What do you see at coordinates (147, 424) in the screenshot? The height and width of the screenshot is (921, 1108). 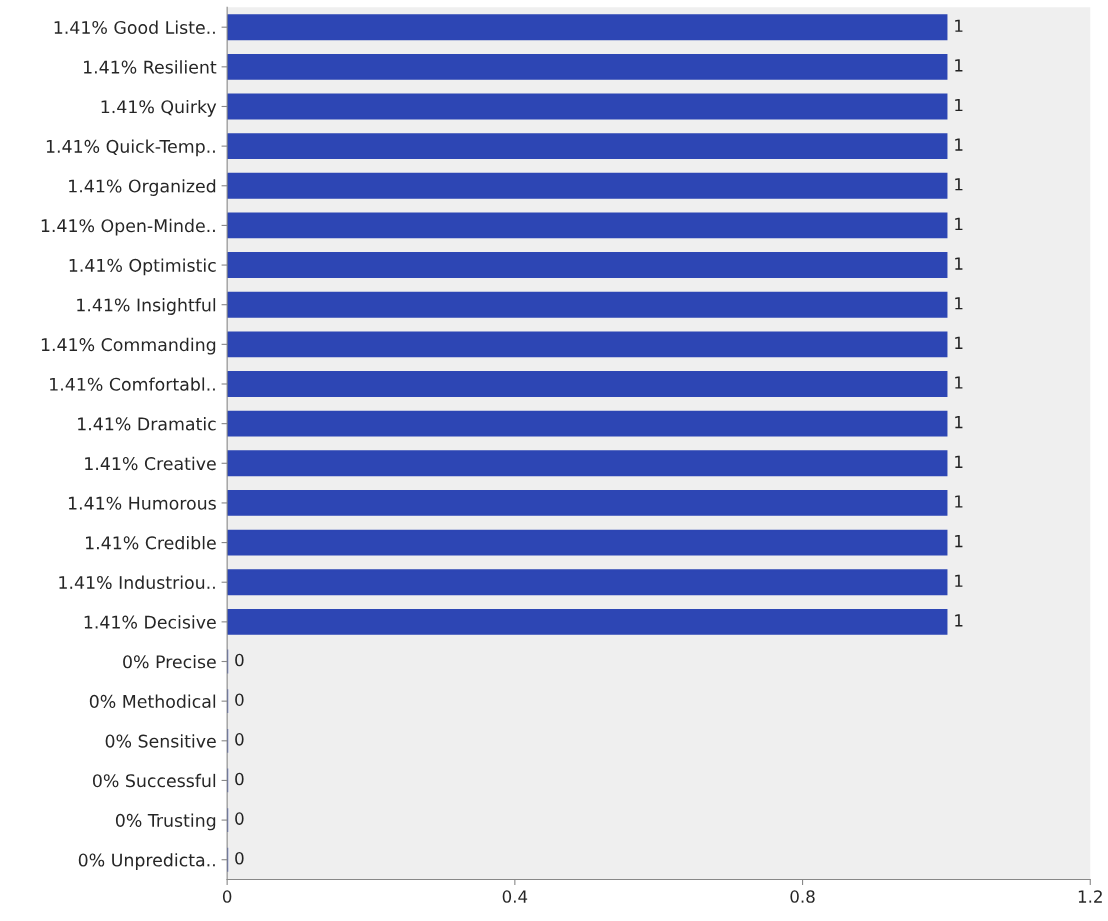 I see `y-tick-label: 1.41% Dramatic` at bounding box center [147, 424].